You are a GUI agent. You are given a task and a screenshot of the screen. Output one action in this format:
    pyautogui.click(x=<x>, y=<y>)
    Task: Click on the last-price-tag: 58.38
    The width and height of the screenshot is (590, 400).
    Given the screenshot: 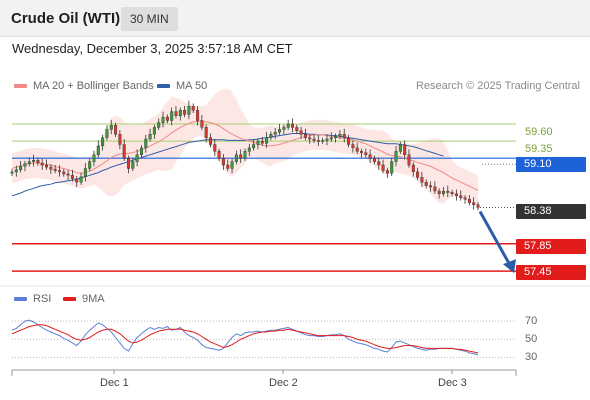 What is the action you would take?
    pyautogui.click(x=551, y=211)
    